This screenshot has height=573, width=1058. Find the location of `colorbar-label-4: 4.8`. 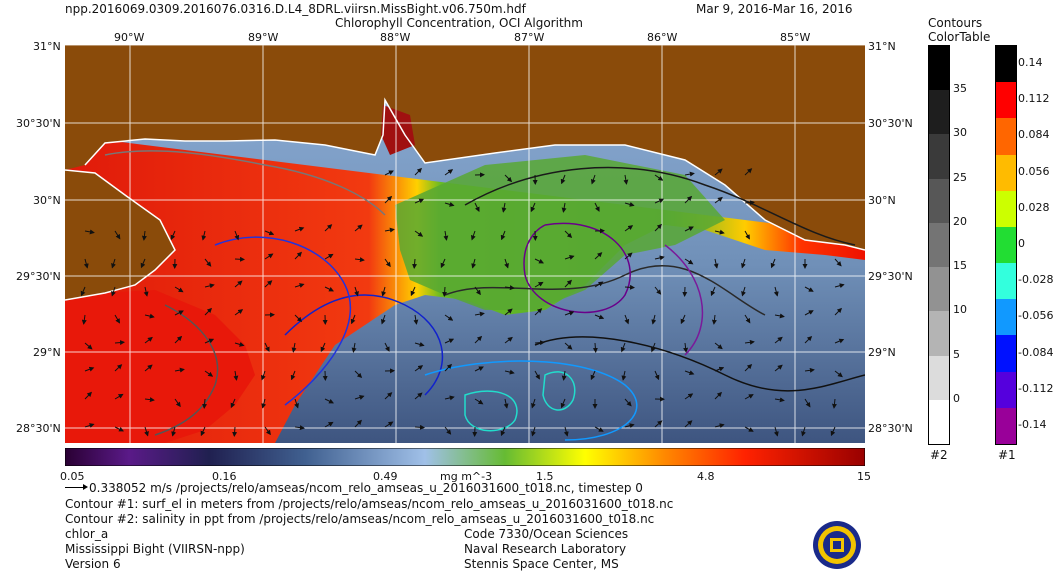

colorbar-label-4: 4.8 is located at coordinates (706, 476).